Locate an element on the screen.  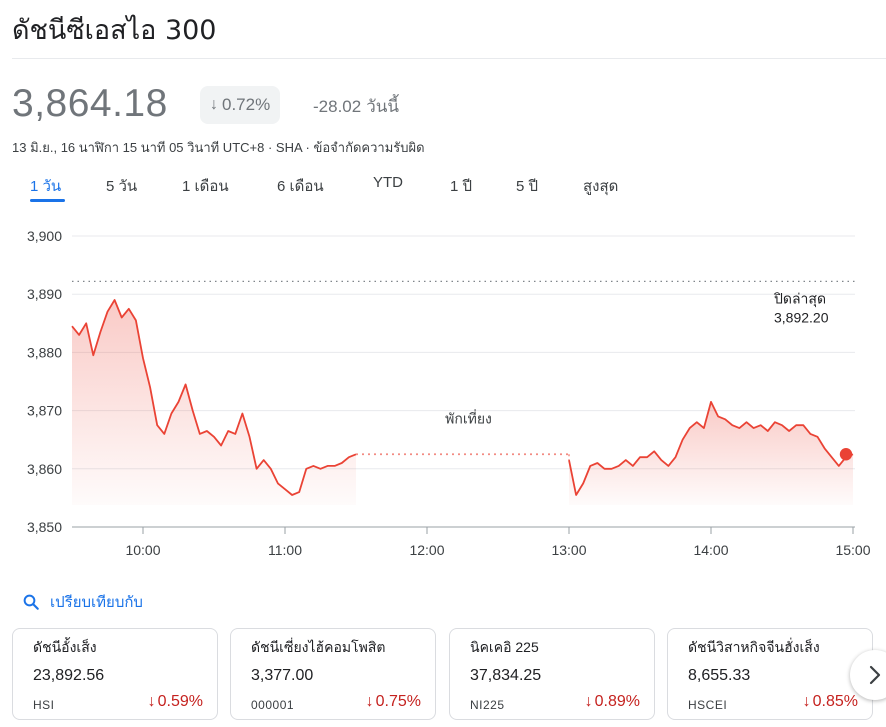
index-value: 23,892.56 is located at coordinates (69, 675).